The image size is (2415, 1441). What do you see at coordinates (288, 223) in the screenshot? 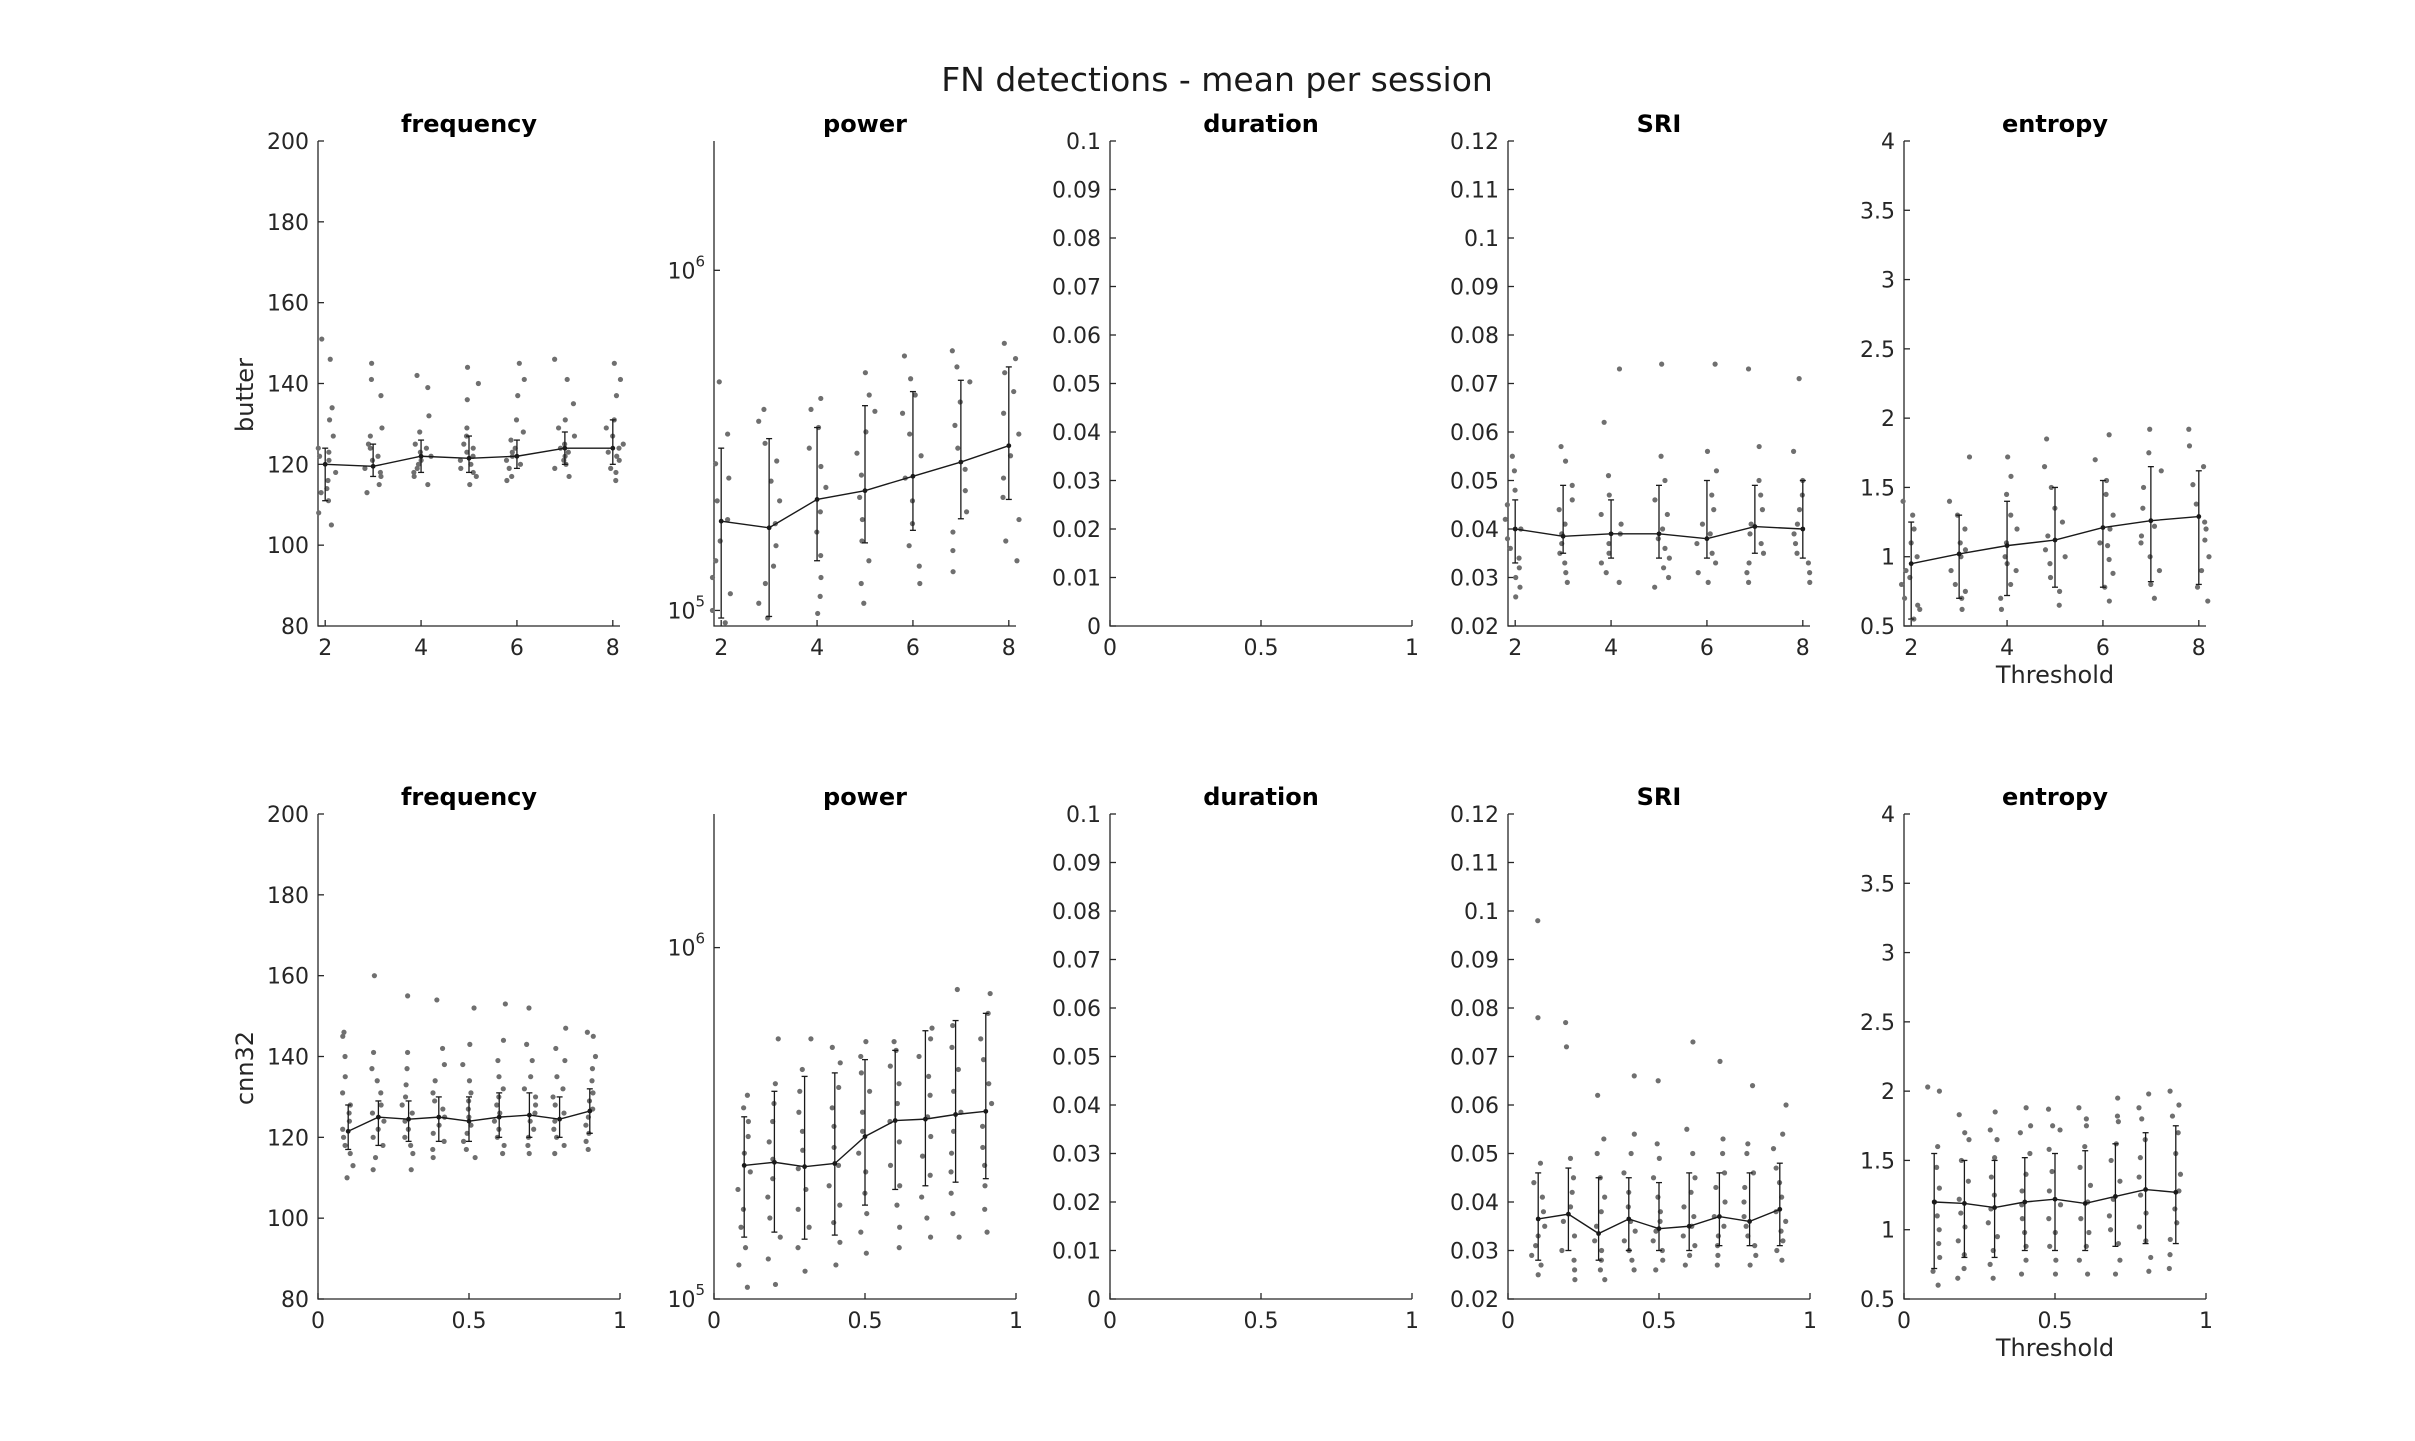
I see `y-tick-label: 180` at bounding box center [288, 223].